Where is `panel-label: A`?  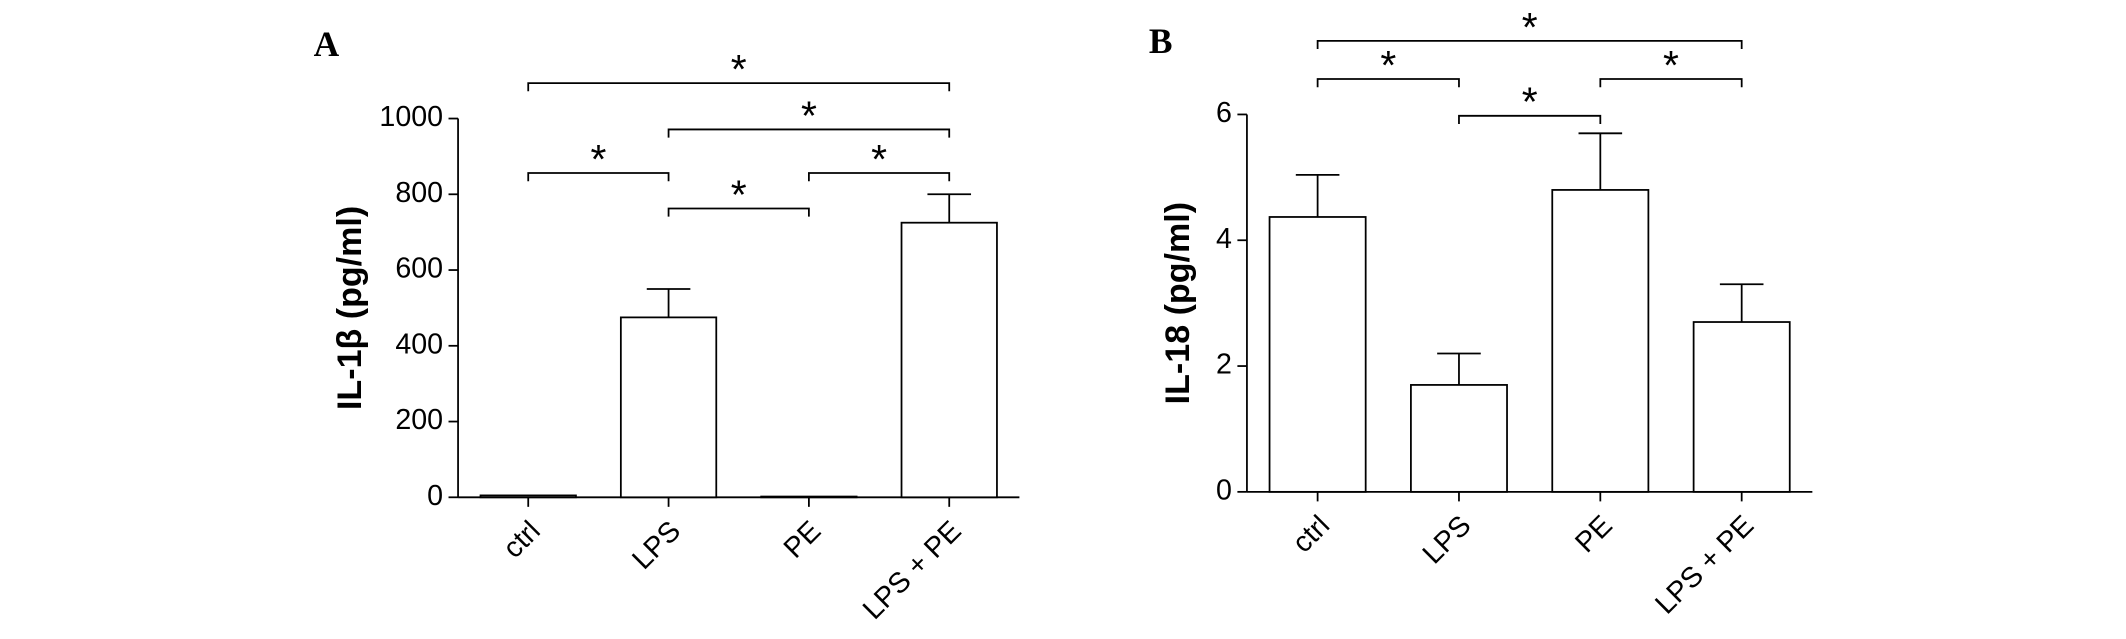
panel-label: A is located at coordinates (327, 44).